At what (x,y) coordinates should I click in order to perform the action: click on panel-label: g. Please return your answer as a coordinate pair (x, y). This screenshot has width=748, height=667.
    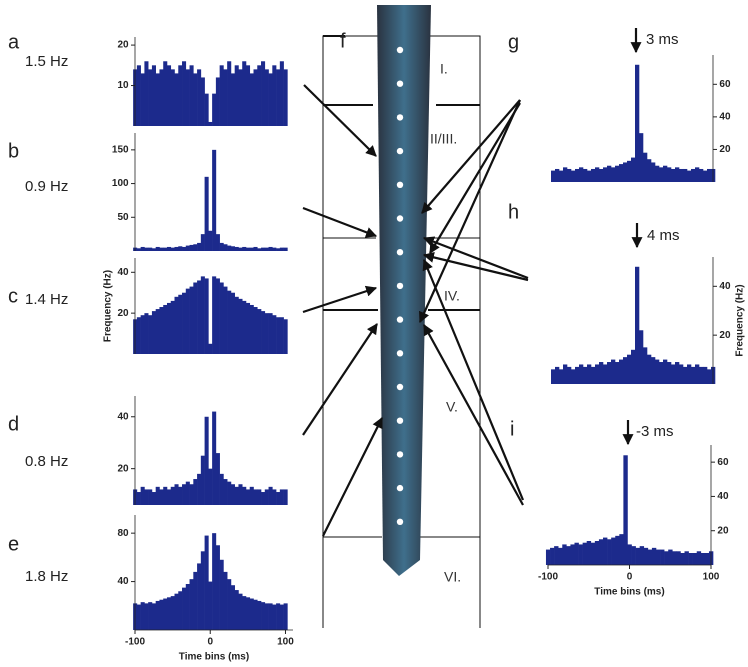
    Looking at the image, I should click on (513, 42).